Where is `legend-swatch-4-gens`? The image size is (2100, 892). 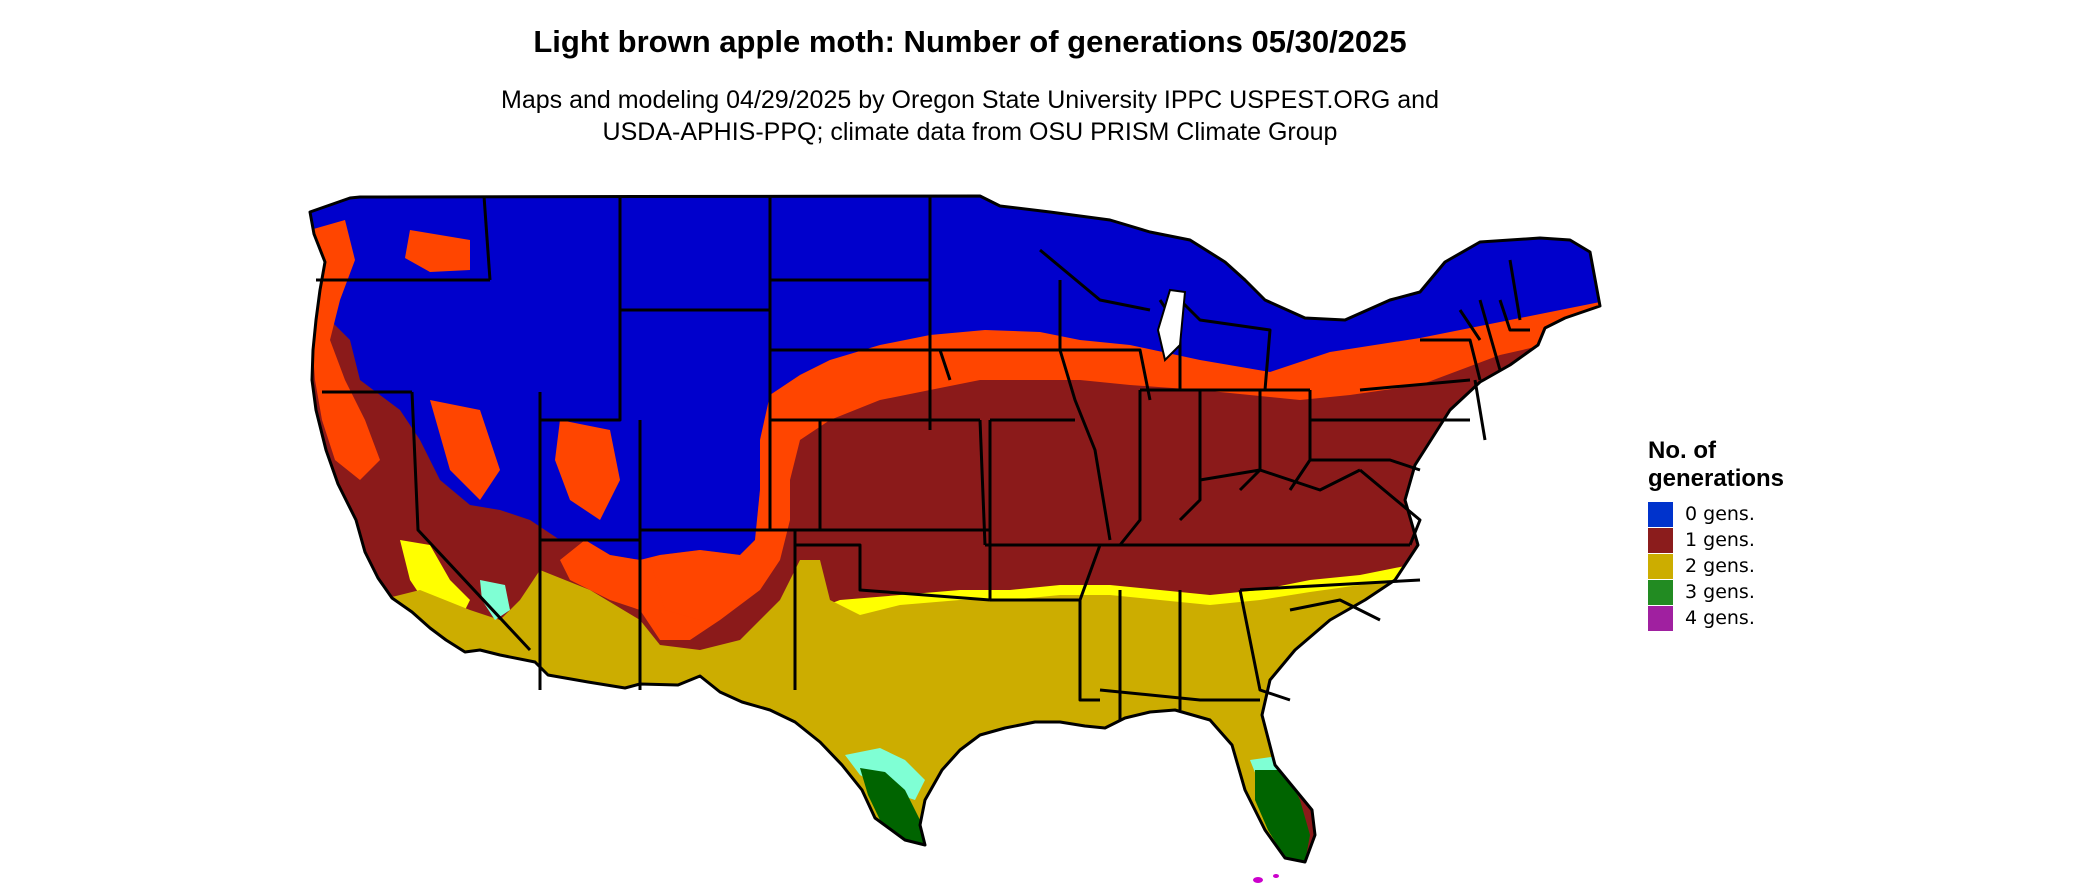 legend-swatch-4-gens is located at coordinates (1660, 618).